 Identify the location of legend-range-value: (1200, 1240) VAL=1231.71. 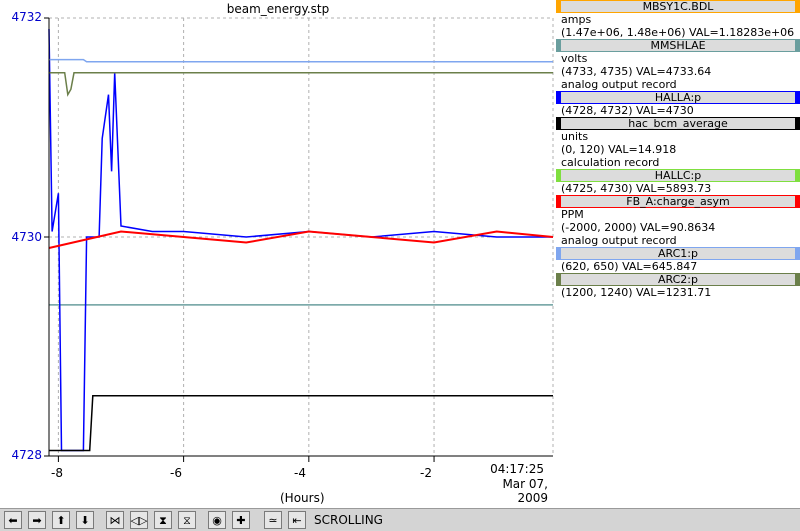
(636, 292).